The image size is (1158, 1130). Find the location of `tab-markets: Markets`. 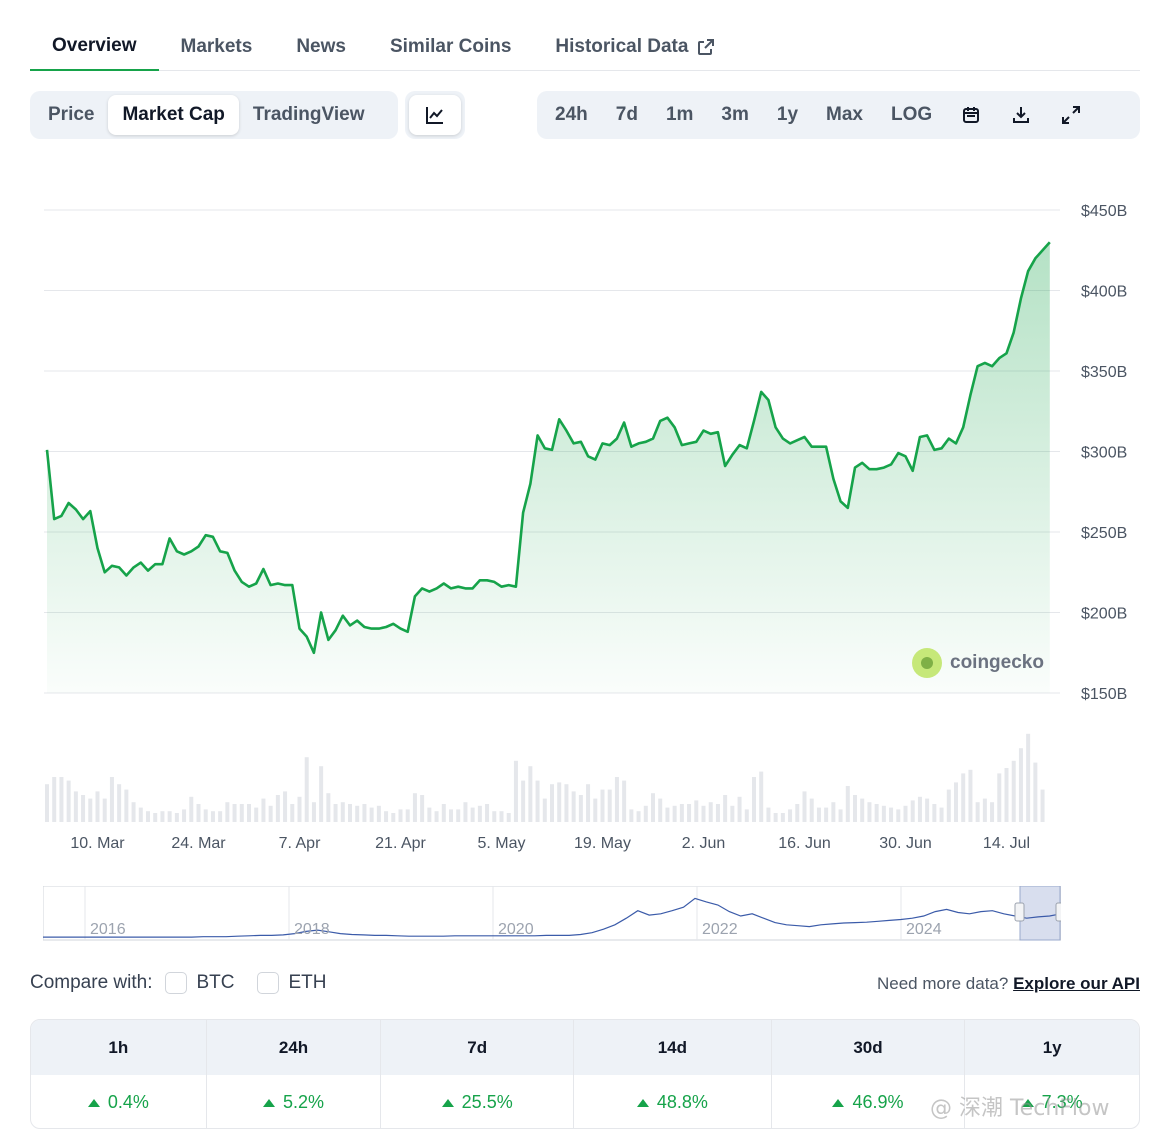

tab-markets: Markets is located at coordinates (217, 46).